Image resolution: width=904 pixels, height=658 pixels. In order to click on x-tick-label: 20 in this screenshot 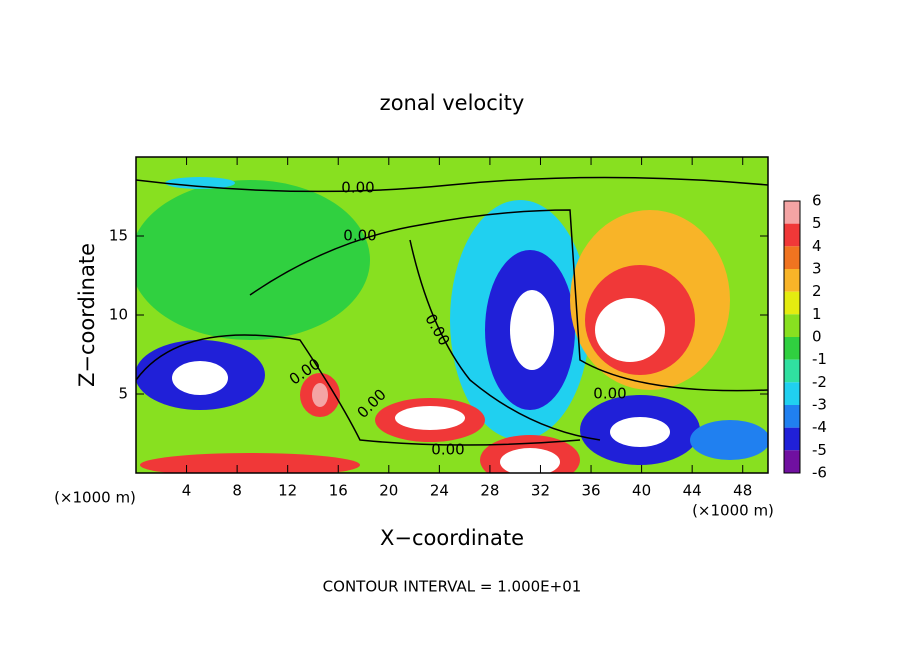, I will do `click(388, 491)`.